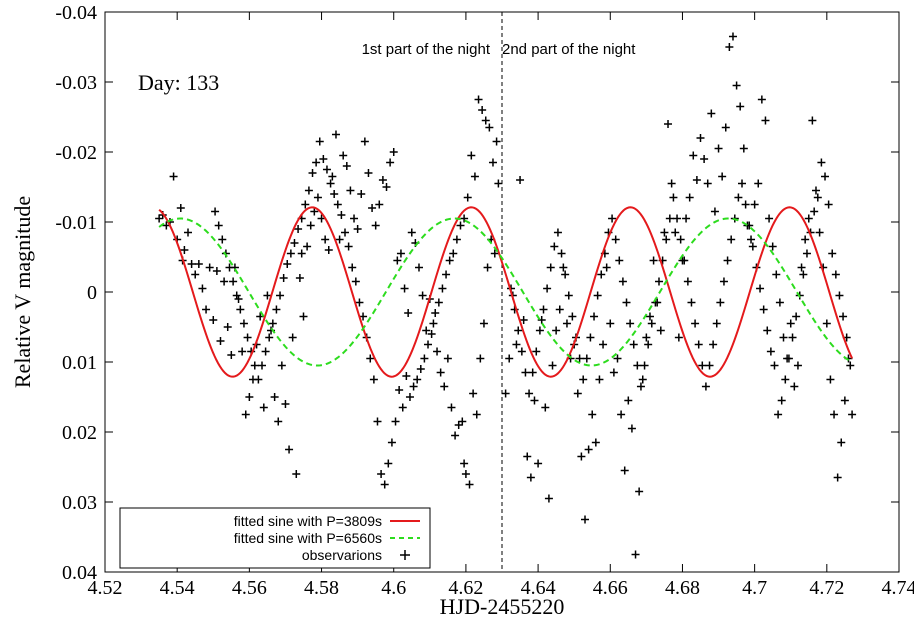 The width and height of the screenshot is (914, 628). Describe the element at coordinates (178, 82) in the screenshot. I see `annotation-day: Day: 133` at that location.